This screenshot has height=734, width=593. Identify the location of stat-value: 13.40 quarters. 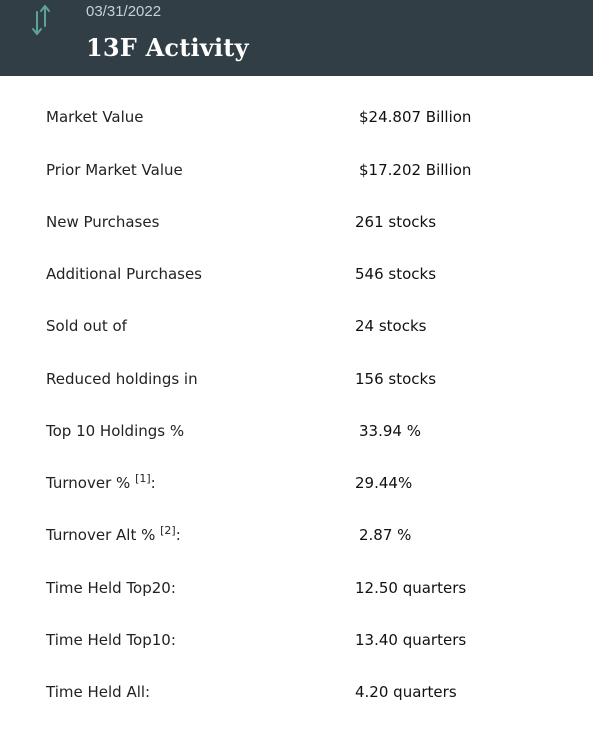
(411, 640).